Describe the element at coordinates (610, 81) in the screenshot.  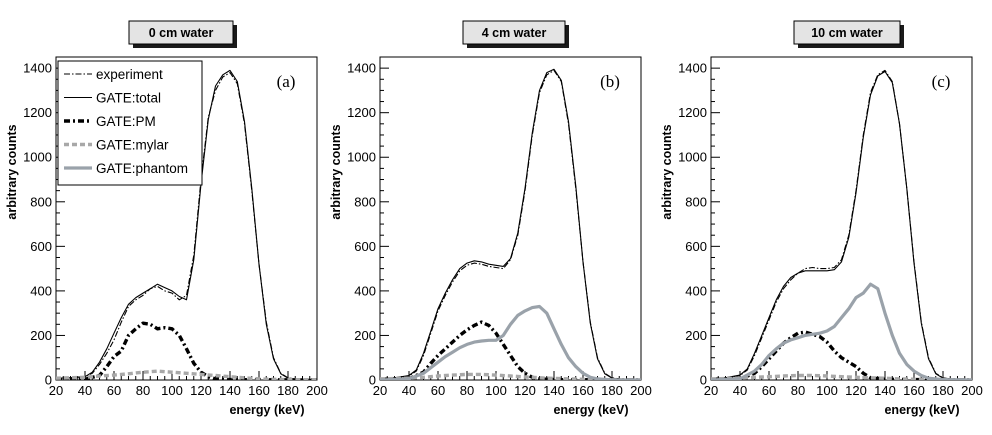
I see `panel-label: (b)` at that location.